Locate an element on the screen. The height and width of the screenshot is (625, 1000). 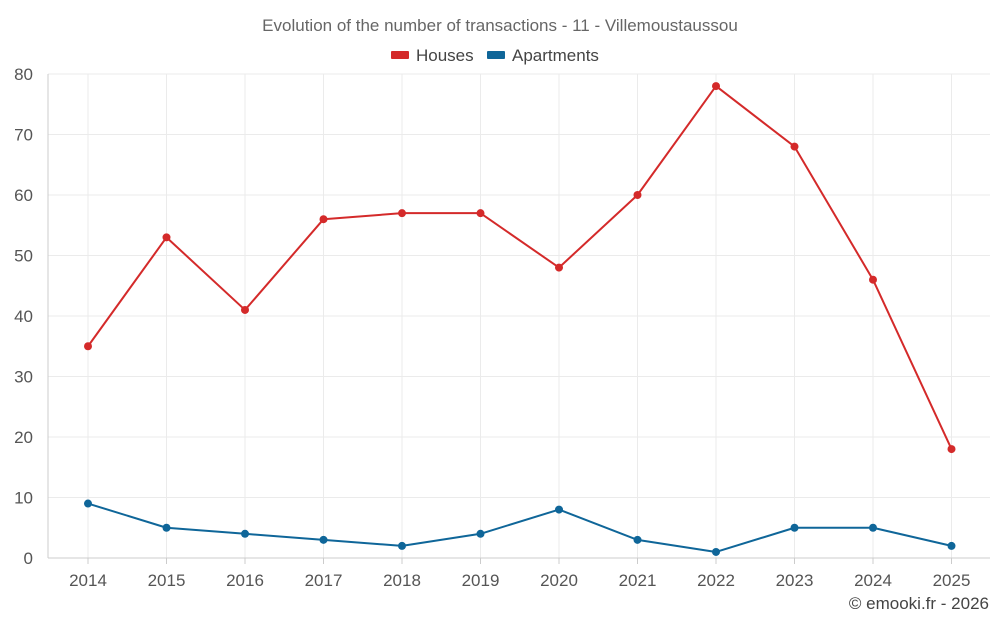
x-tick-label: 2017 is located at coordinates (324, 580).